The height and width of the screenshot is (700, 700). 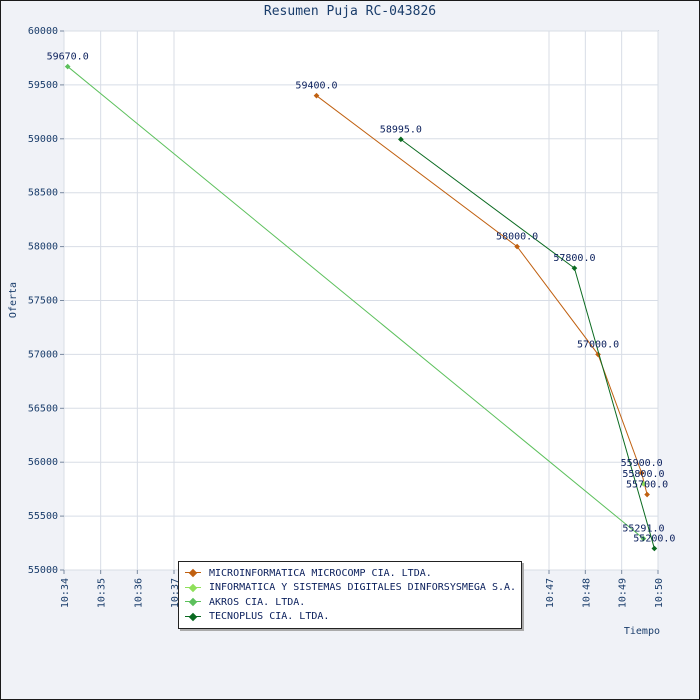 What do you see at coordinates (654, 538) in the screenshot?
I see `data-label: 55200.0` at bounding box center [654, 538].